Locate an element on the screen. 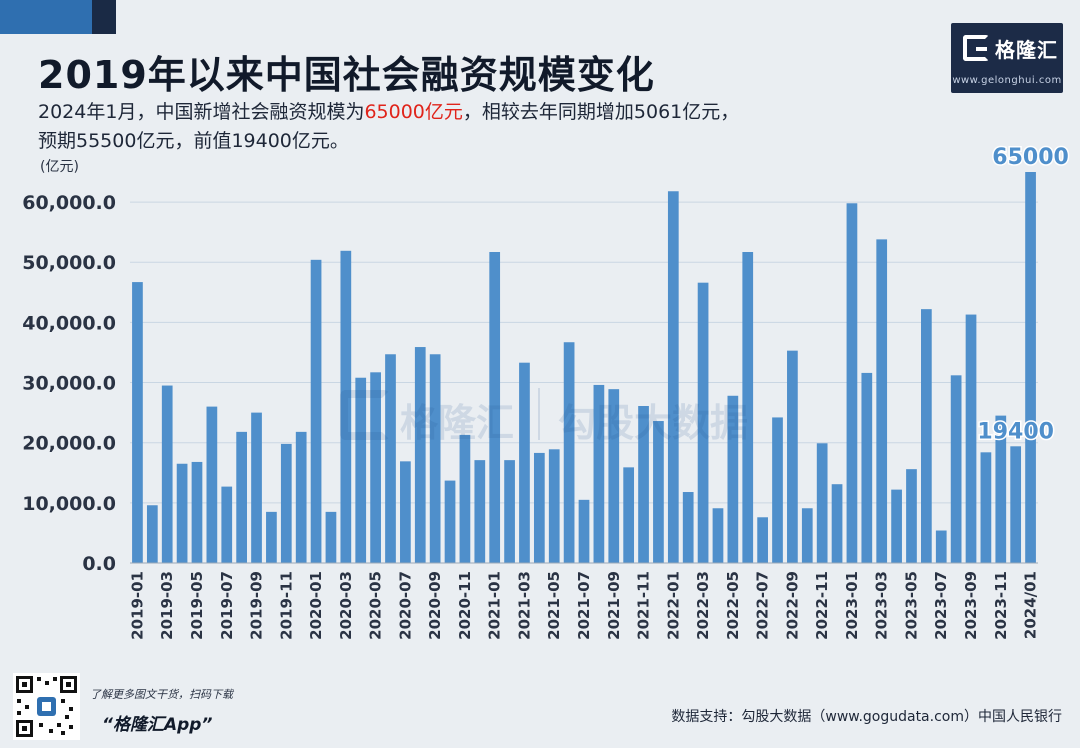 This screenshot has width=1080, height=748. footer-app-name: “格隆汇App” is located at coordinates (157, 725).